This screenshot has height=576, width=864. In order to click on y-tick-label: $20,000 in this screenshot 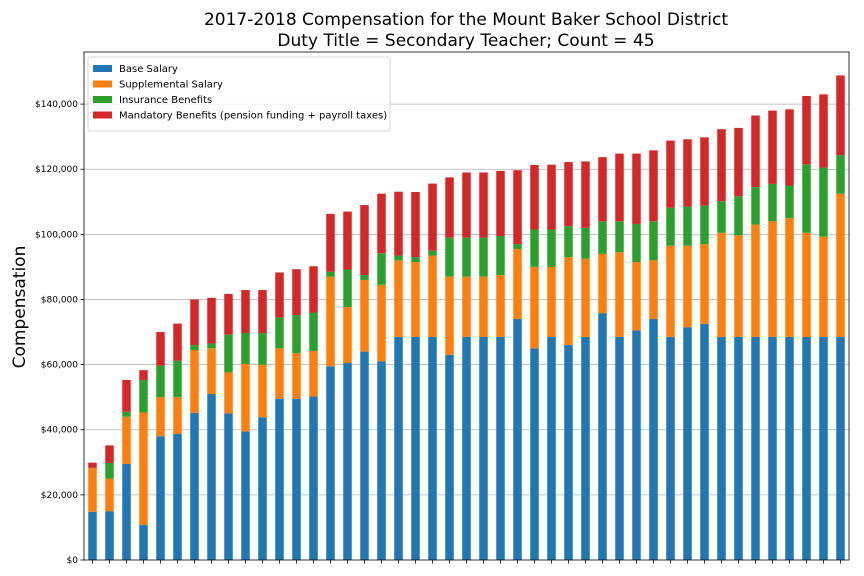, I will do `click(59, 496)`.